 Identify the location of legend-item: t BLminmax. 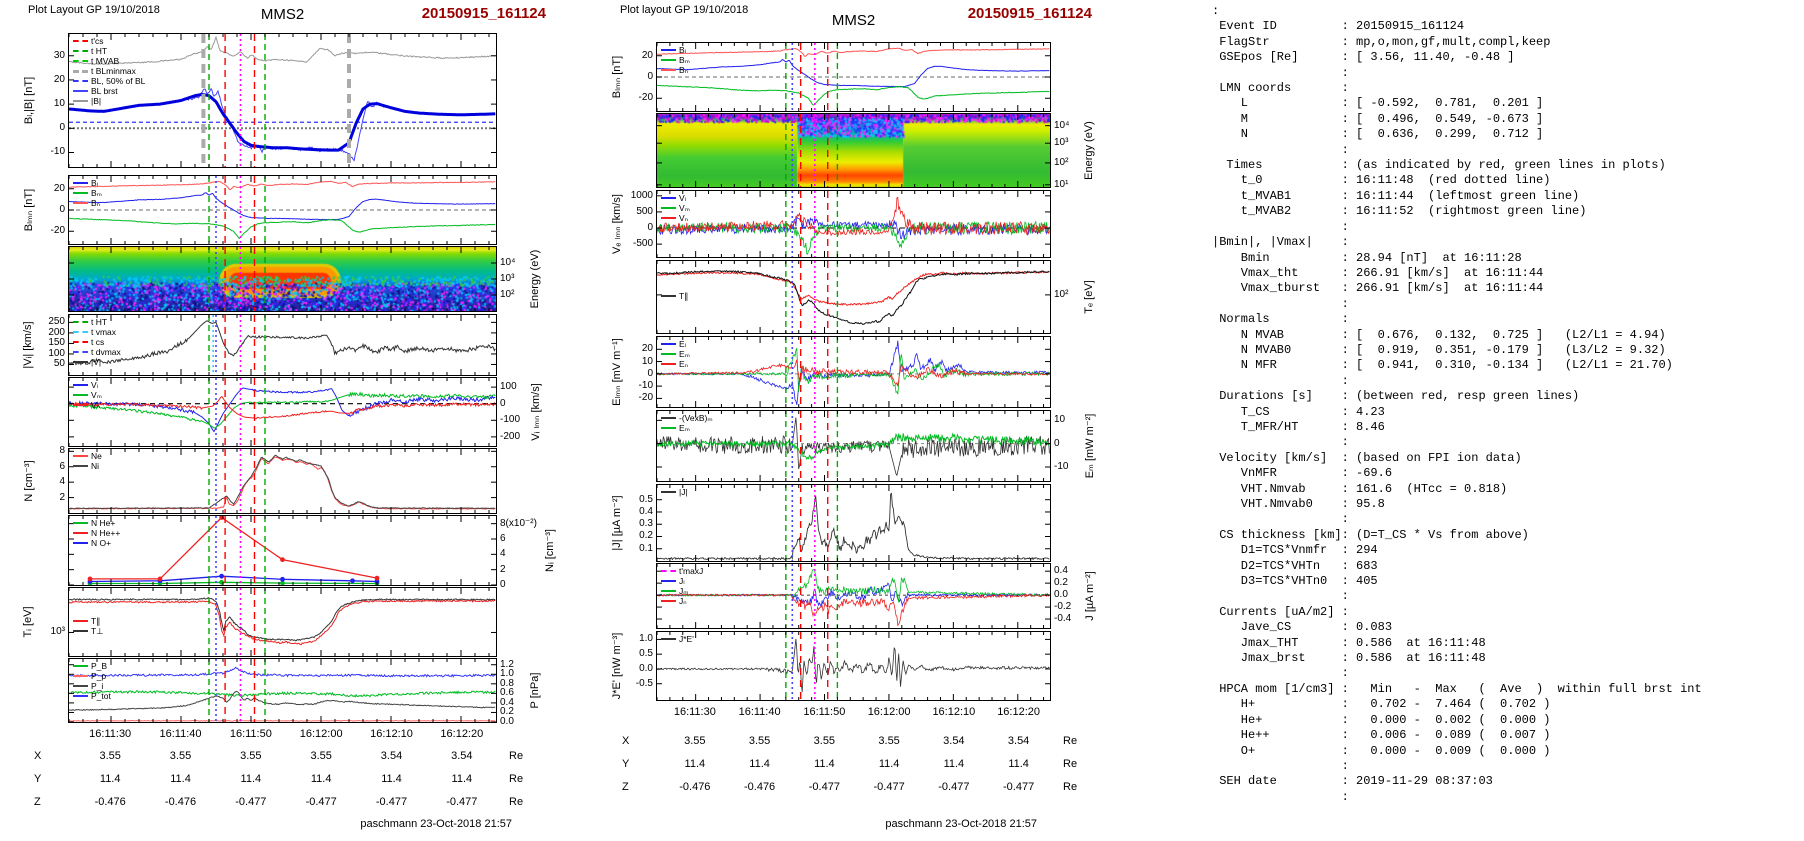
(109, 71).